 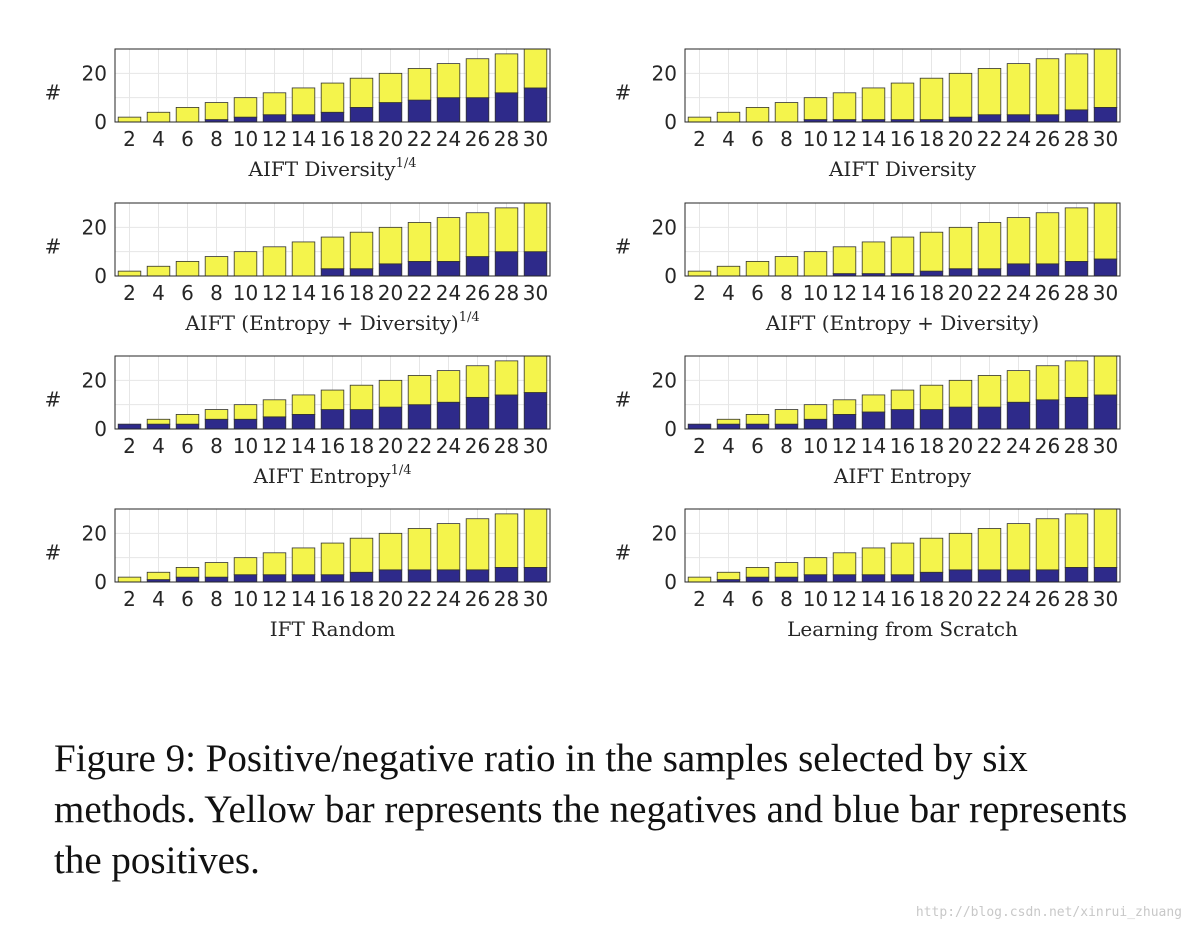 I want to click on x-tick-label: 10, so click(x=815, y=446).